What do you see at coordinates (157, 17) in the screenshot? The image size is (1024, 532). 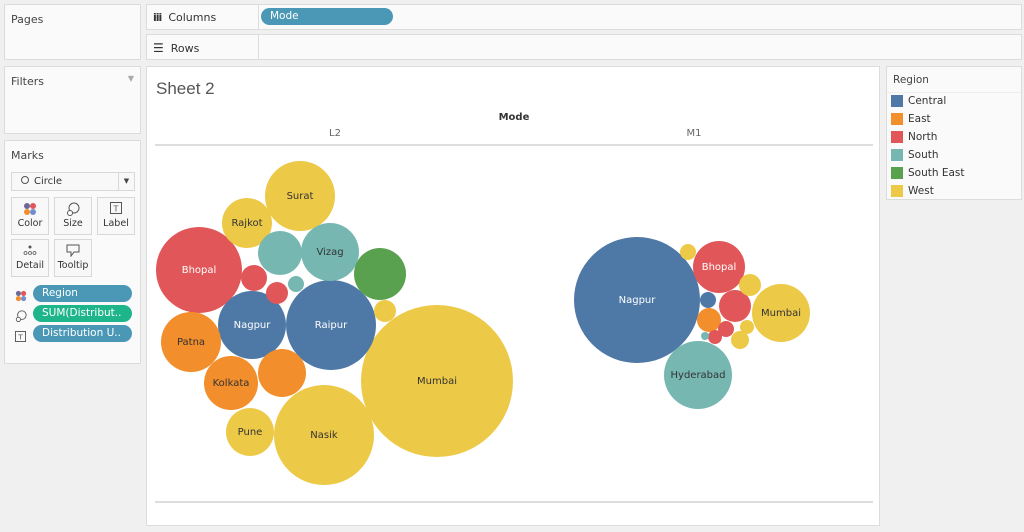 I see `columns-icon: iii` at bounding box center [157, 17].